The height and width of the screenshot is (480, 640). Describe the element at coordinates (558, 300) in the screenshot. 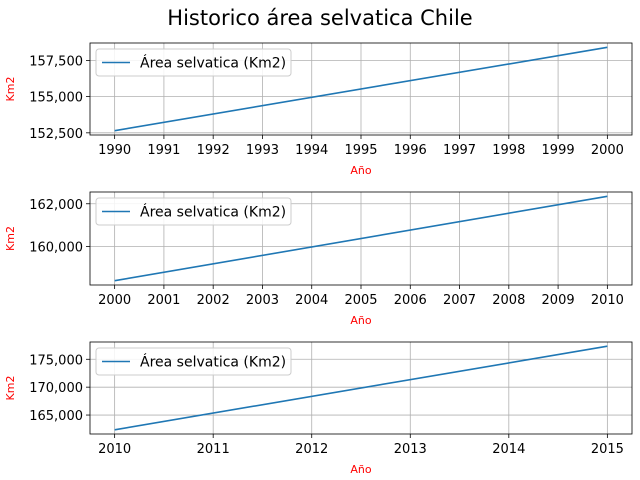

I see `x-tick-label: 2009` at that location.